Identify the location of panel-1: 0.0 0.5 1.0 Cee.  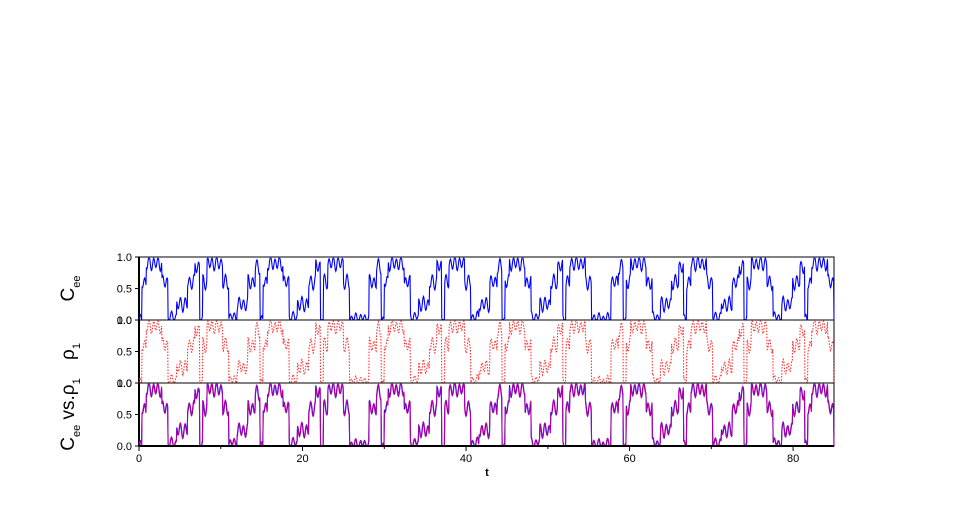
(446, 289).